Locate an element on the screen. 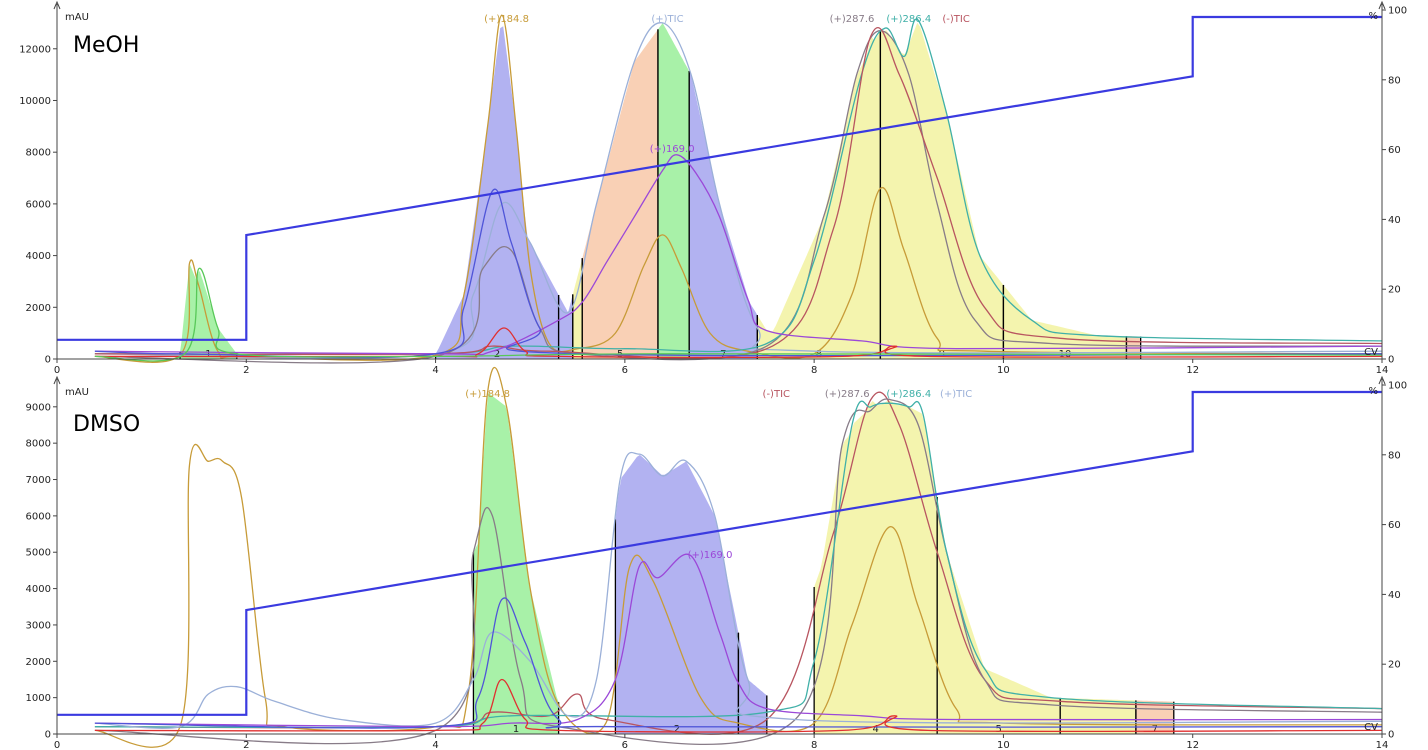 This screenshot has height=750, width=1428. fraction-label-4: 4 is located at coordinates (875, 729).